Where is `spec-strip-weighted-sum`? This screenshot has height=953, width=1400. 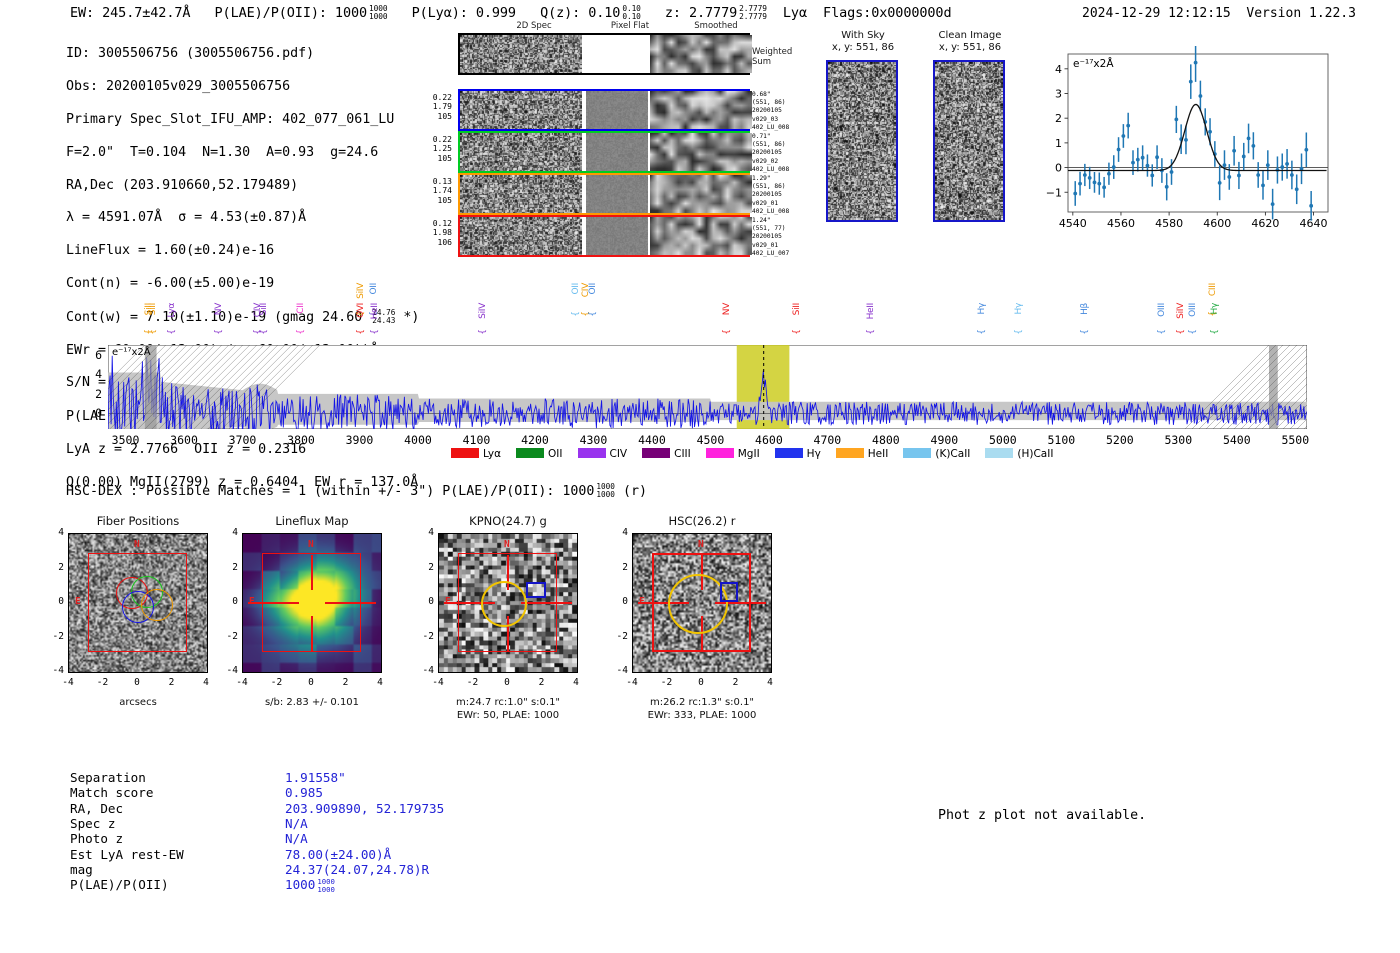
spec-strip-weighted-sum is located at coordinates (605, 54).